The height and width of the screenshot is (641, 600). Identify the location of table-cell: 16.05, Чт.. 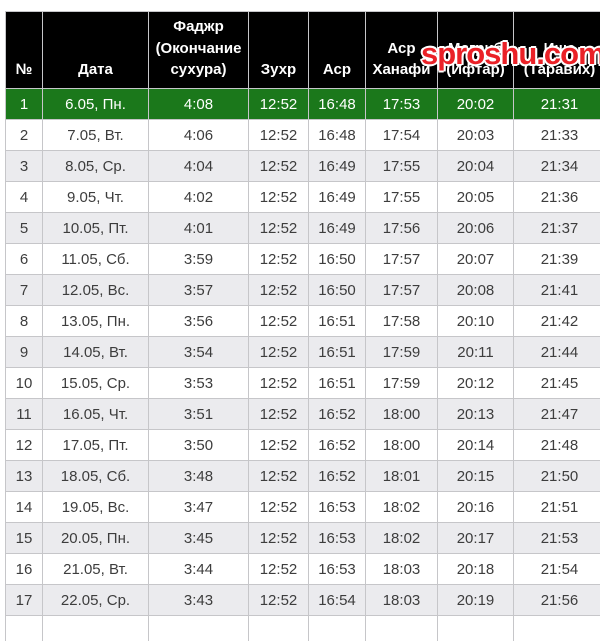
(95, 414).